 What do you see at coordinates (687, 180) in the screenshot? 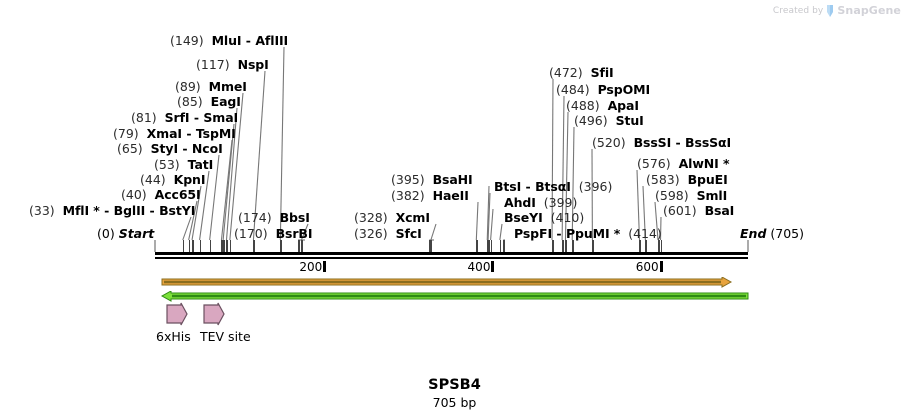
I see `enzyme-label: (583) BpuEI` at bounding box center [687, 180].